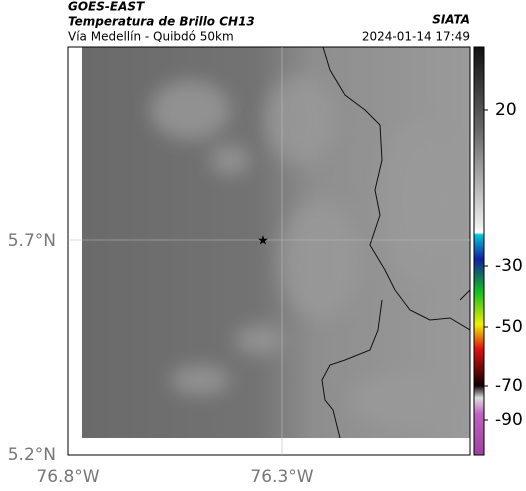 The height and width of the screenshot is (491, 526). What do you see at coordinates (32, 241) in the screenshot?
I see `lat-label: 5.7°N` at bounding box center [32, 241].